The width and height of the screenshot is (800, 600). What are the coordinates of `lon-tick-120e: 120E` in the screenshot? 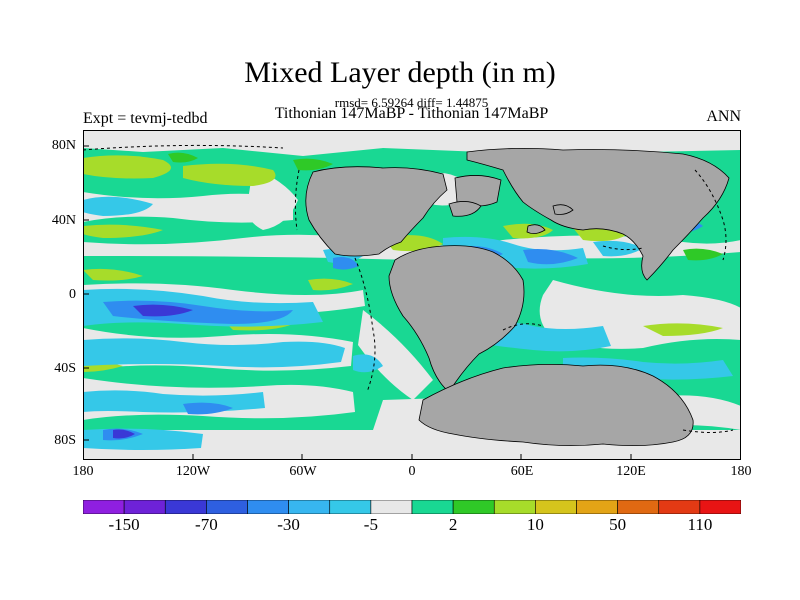 It's located at (631, 471).